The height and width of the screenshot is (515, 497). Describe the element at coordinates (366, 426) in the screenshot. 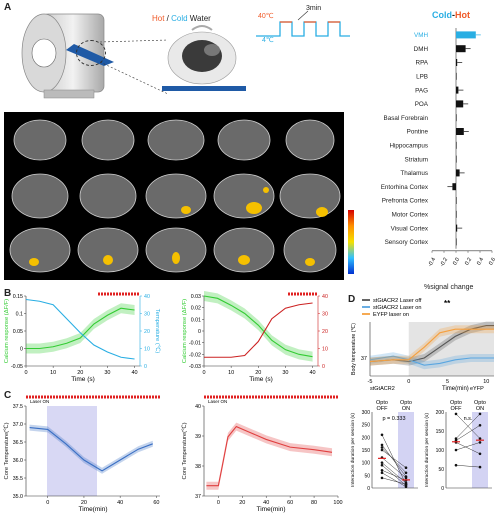

I see `y-tick-label: 250` at that location.